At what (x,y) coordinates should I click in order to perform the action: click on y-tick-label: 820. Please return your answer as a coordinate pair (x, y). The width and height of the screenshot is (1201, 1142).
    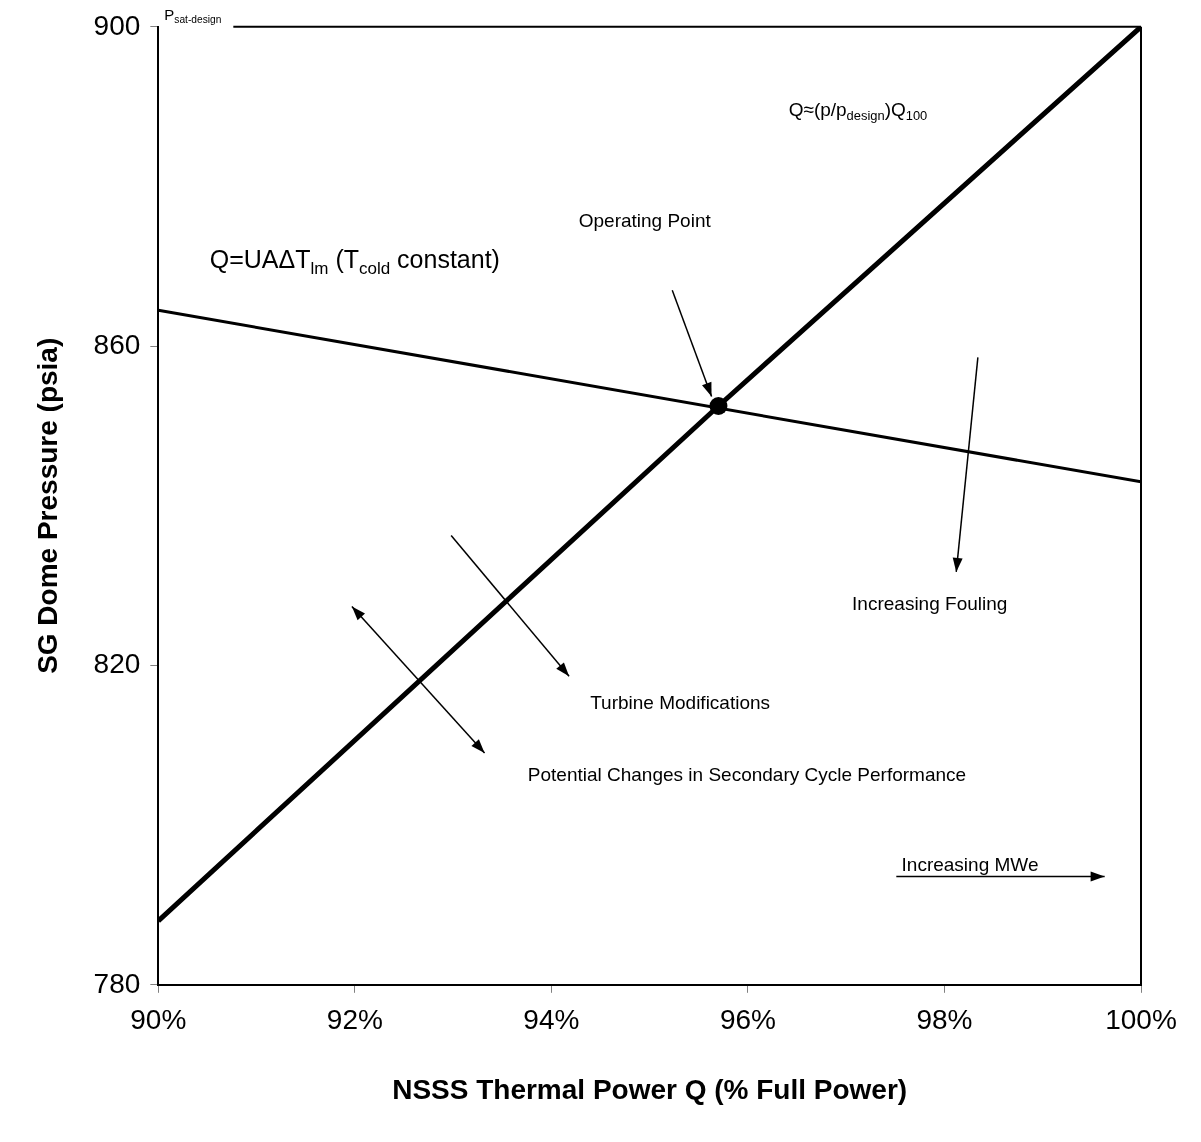
    Looking at the image, I should click on (117, 664).